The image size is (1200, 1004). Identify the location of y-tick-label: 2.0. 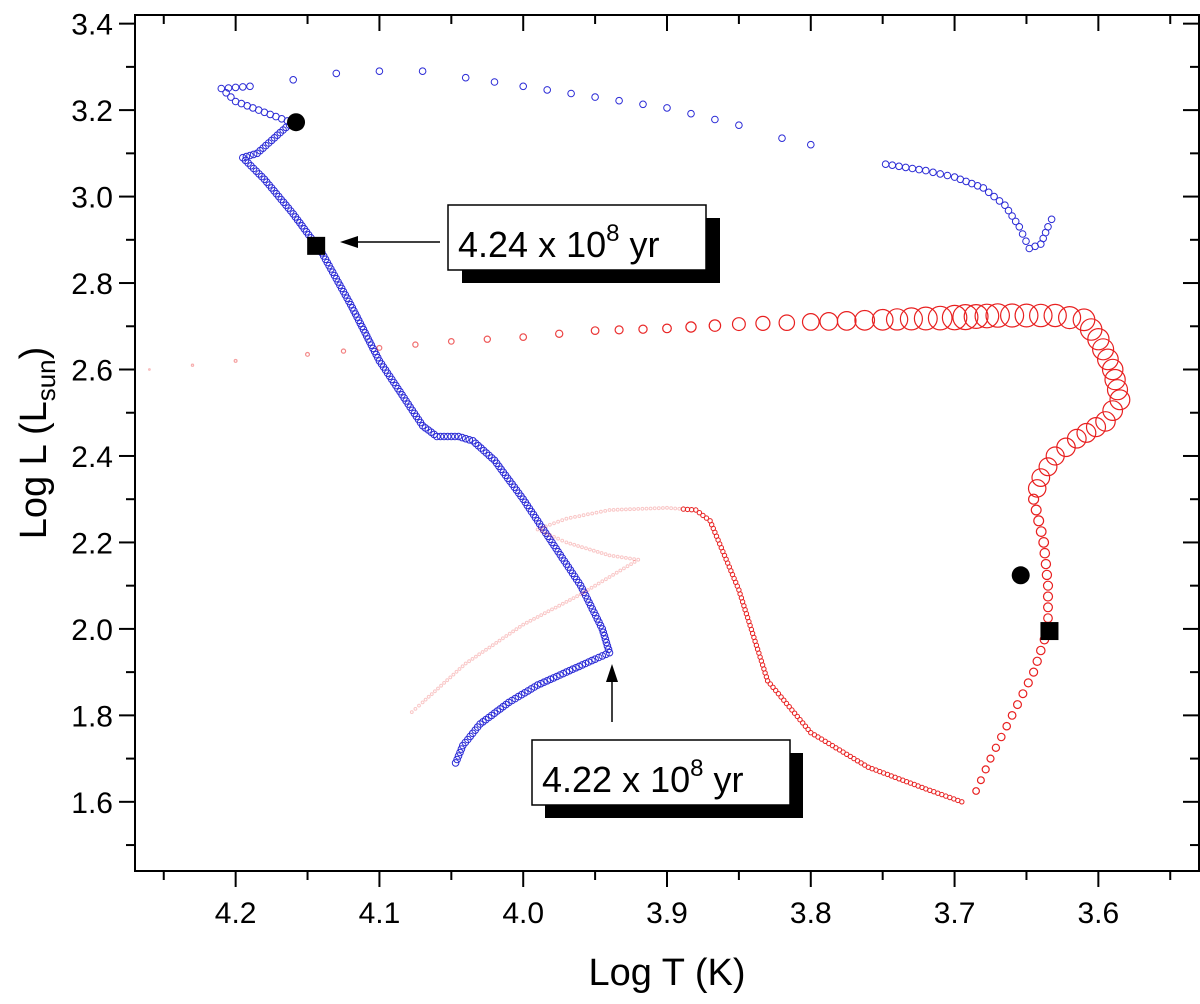
(92, 630).